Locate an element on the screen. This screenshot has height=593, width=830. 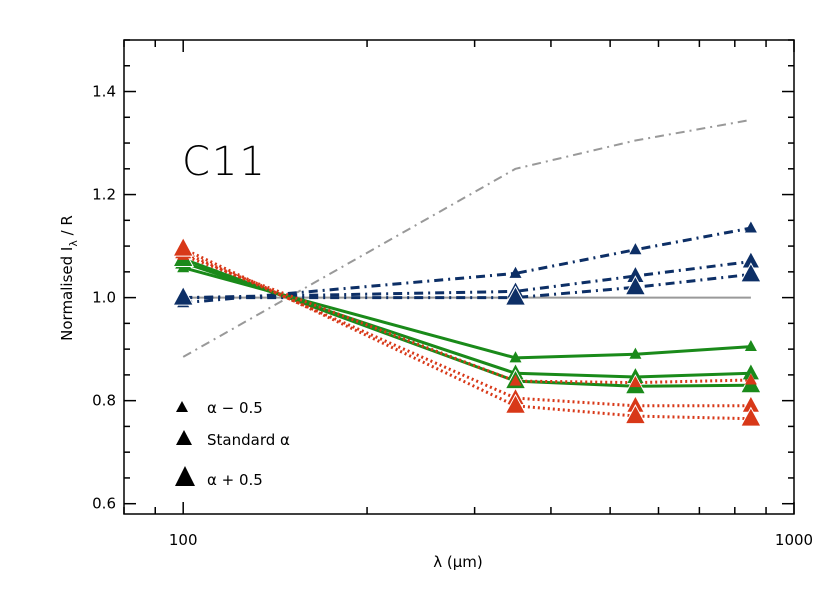
y-axis-title-sub: λ is located at coordinates (73, 243).